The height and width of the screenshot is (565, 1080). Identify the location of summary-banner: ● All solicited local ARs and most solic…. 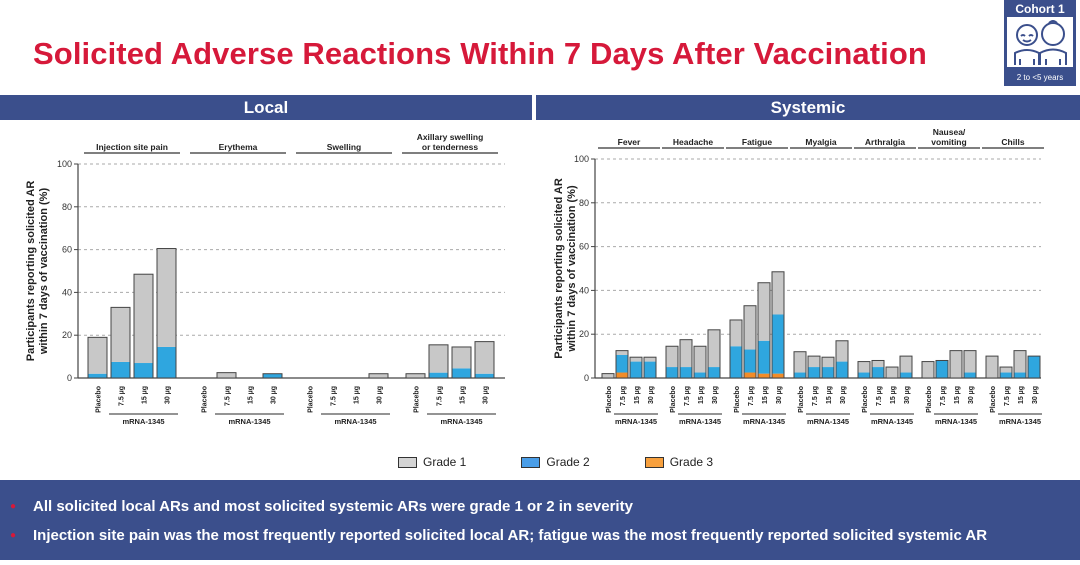
(540, 520).